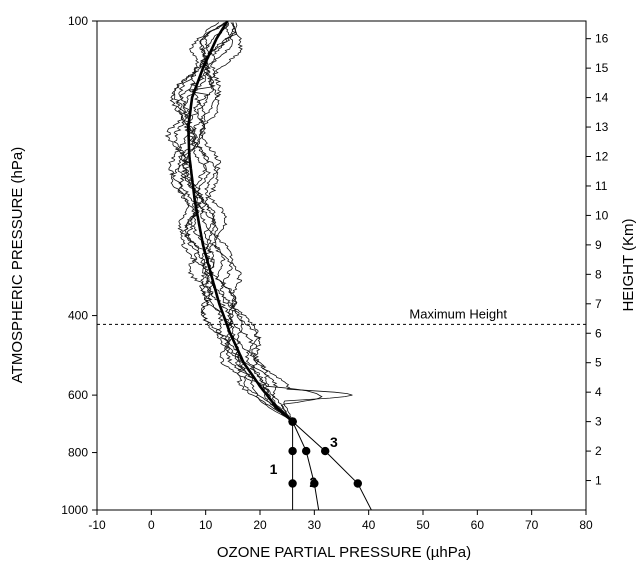  What do you see at coordinates (598, 245) in the screenshot?
I see `height-tick-label: 9` at bounding box center [598, 245].